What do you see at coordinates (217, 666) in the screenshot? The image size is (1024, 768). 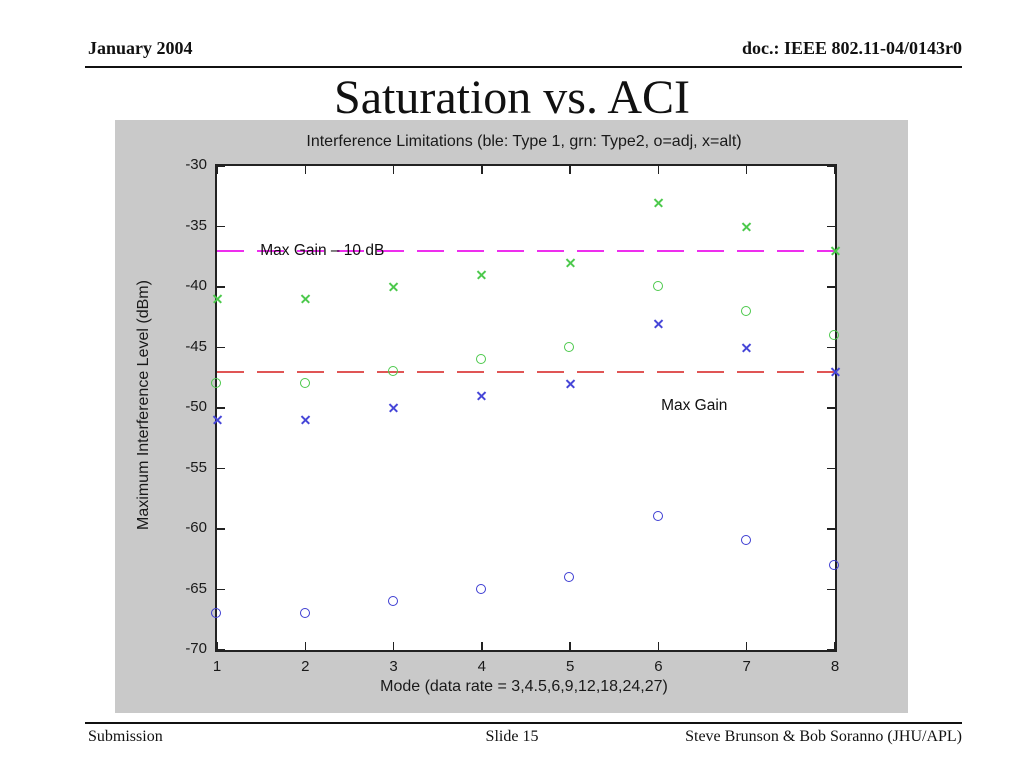 I see `x-tick-label: 1` at bounding box center [217, 666].